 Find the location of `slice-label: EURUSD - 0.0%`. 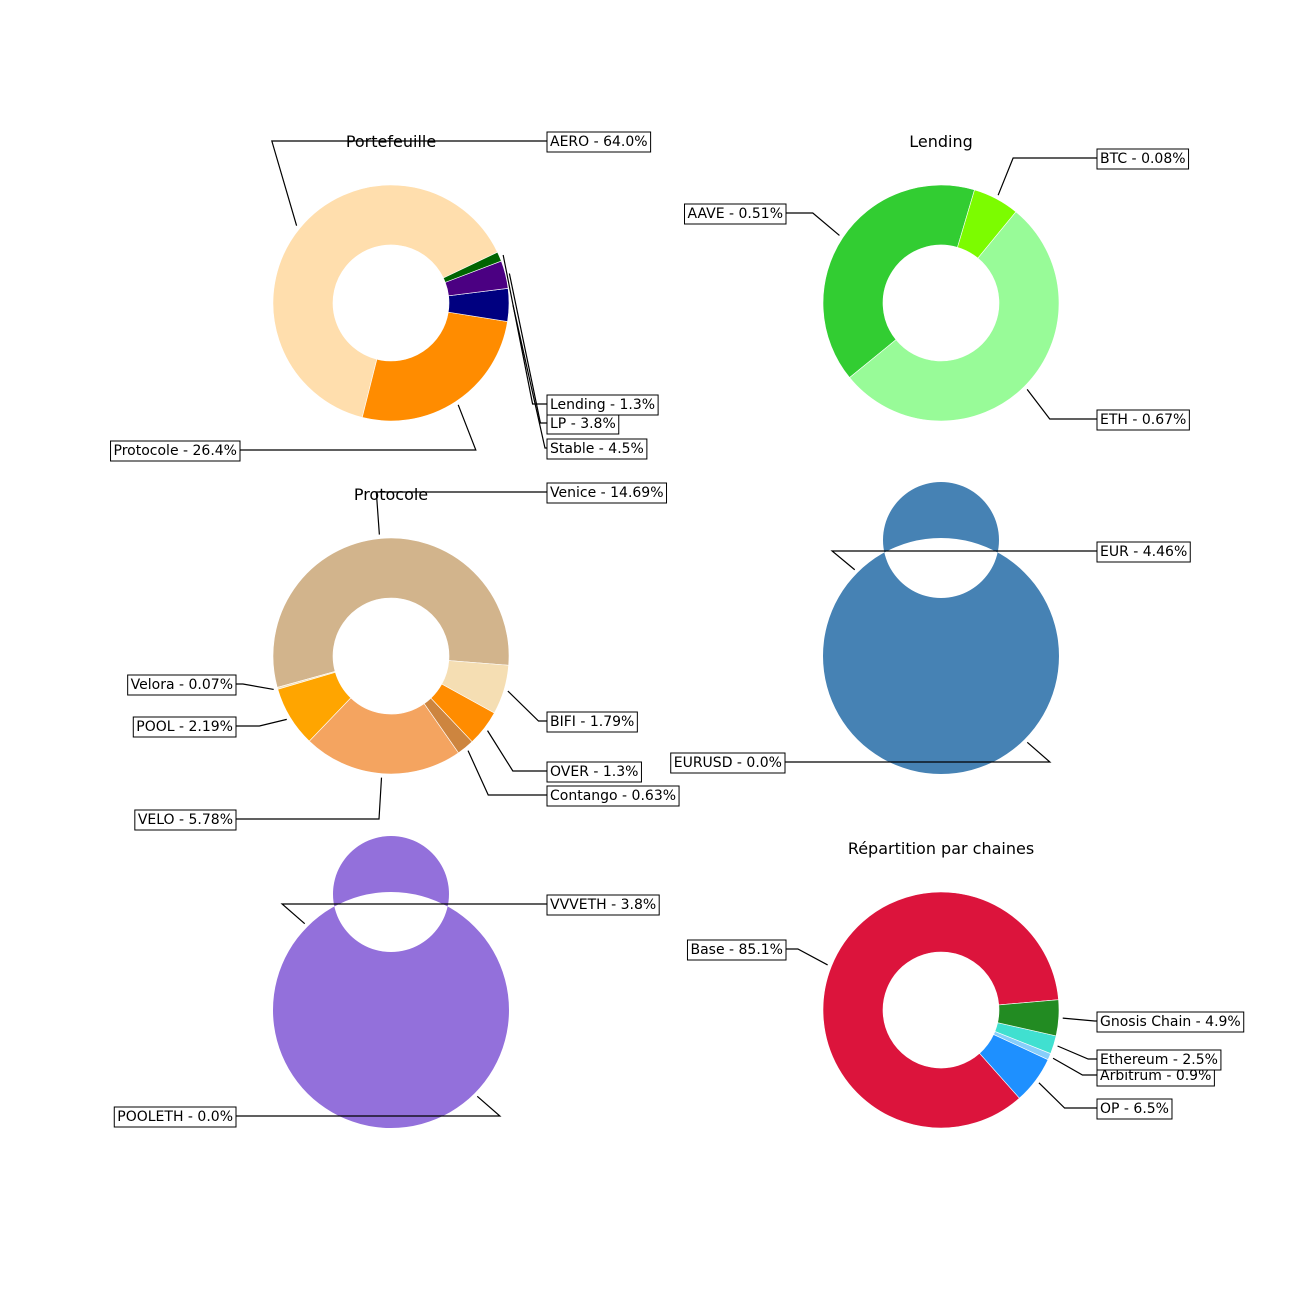

slice-label: EURUSD - 0.0% is located at coordinates (728, 763).